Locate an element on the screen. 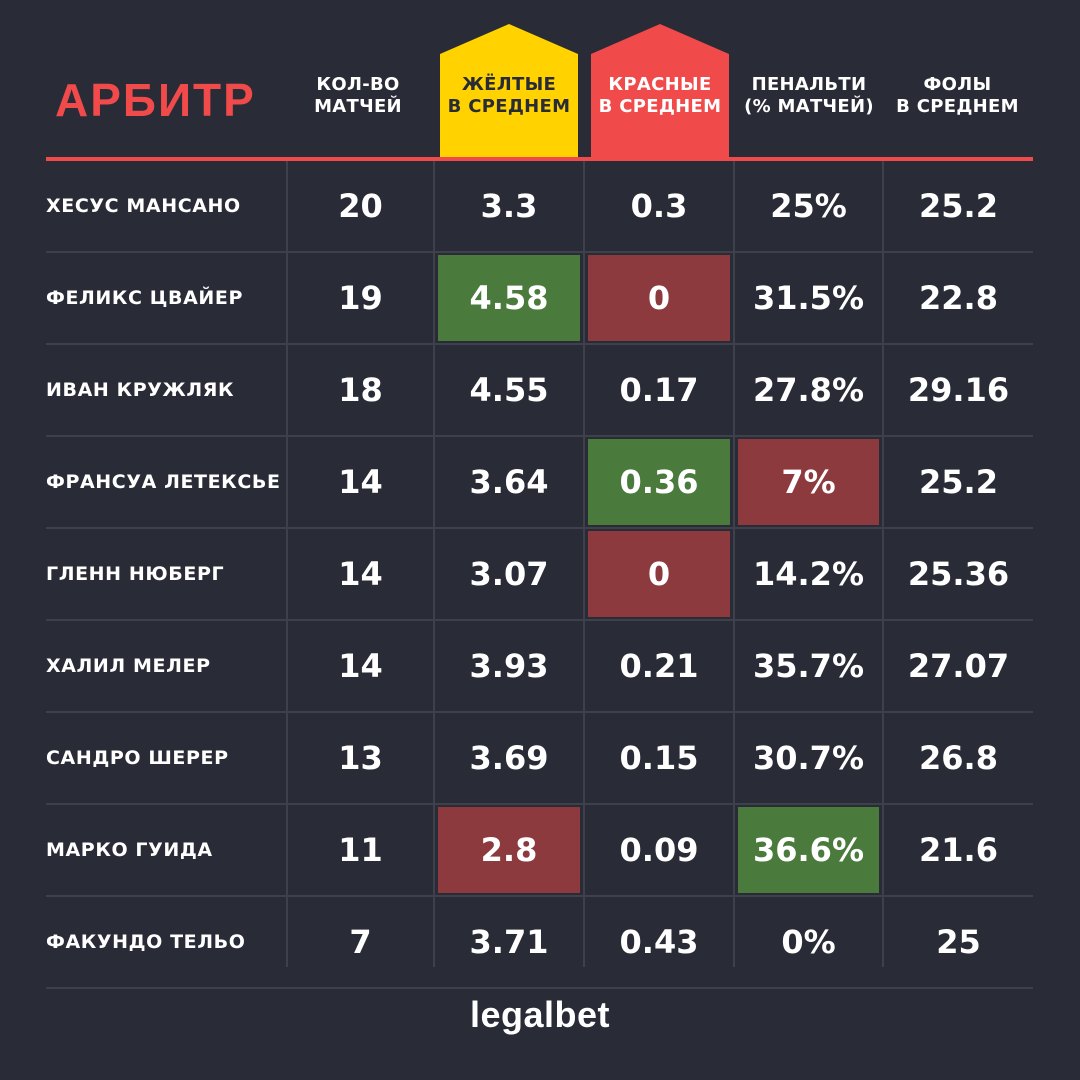 This screenshot has width=1080, height=1080. red-value: 0.43 is located at coordinates (659, 942).